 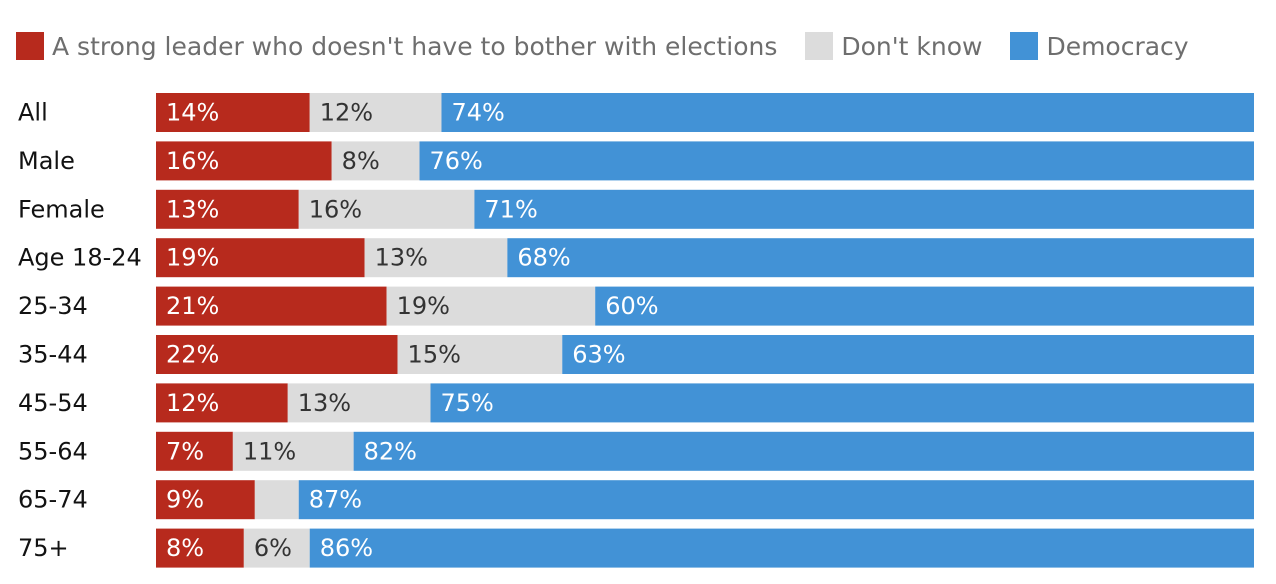 What do you see at coordinates (335, 500) in the screenshot?
I see `data-label-democracy: 87%` at bounding box center [335, 500].